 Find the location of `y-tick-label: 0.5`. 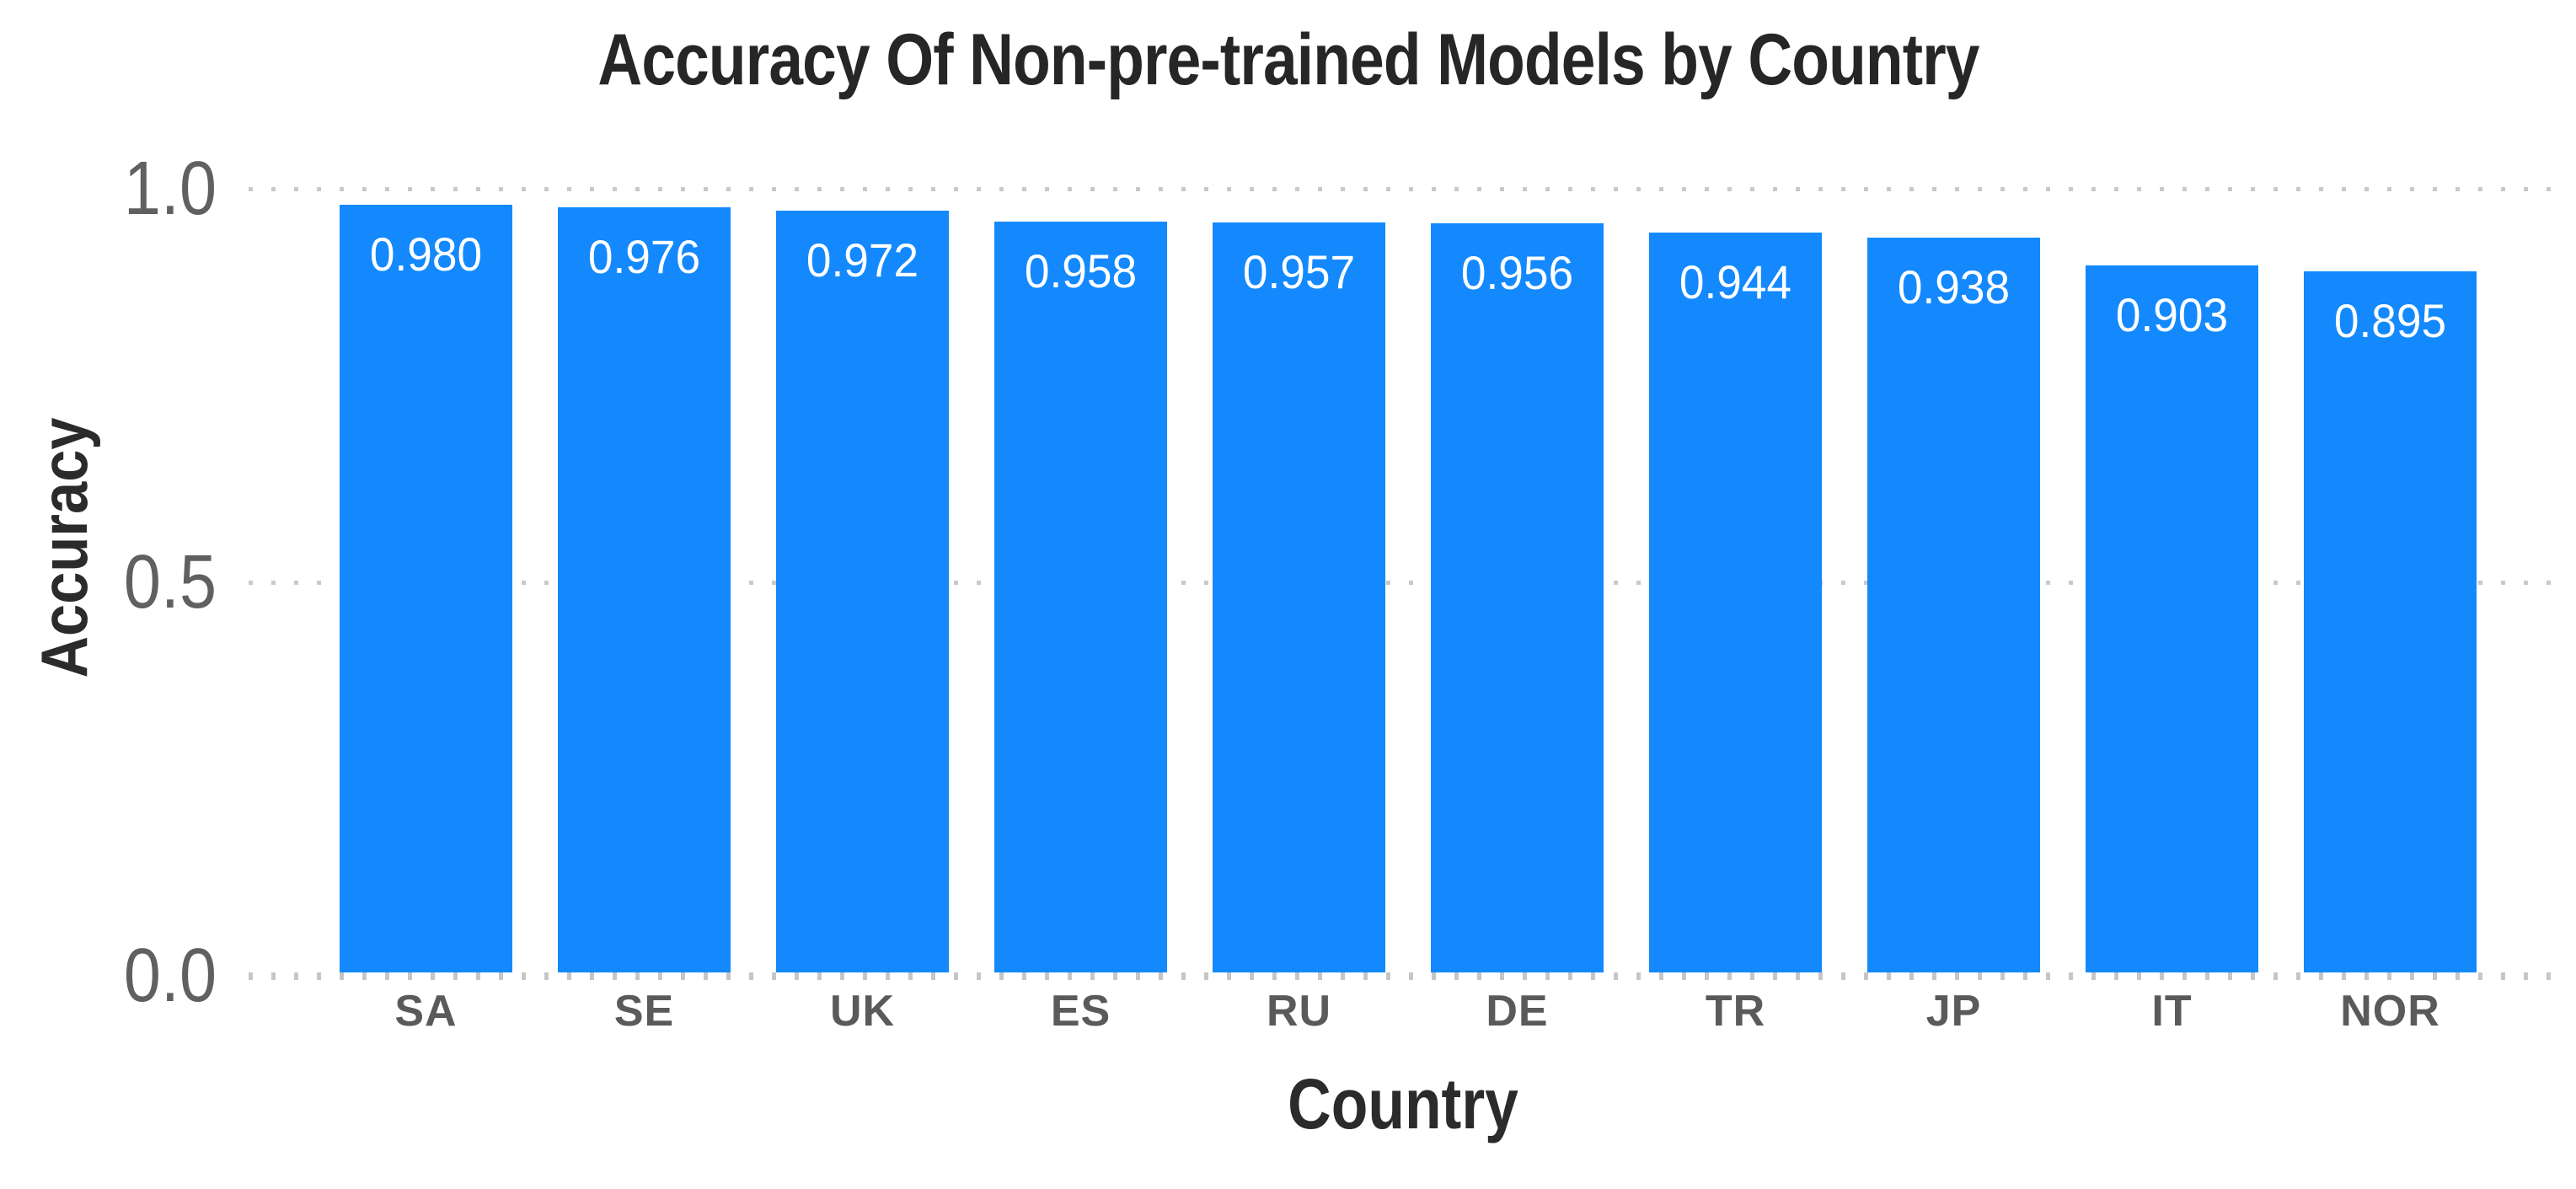

y-tick-label: 0.5 is located at coordinates (170, 582).